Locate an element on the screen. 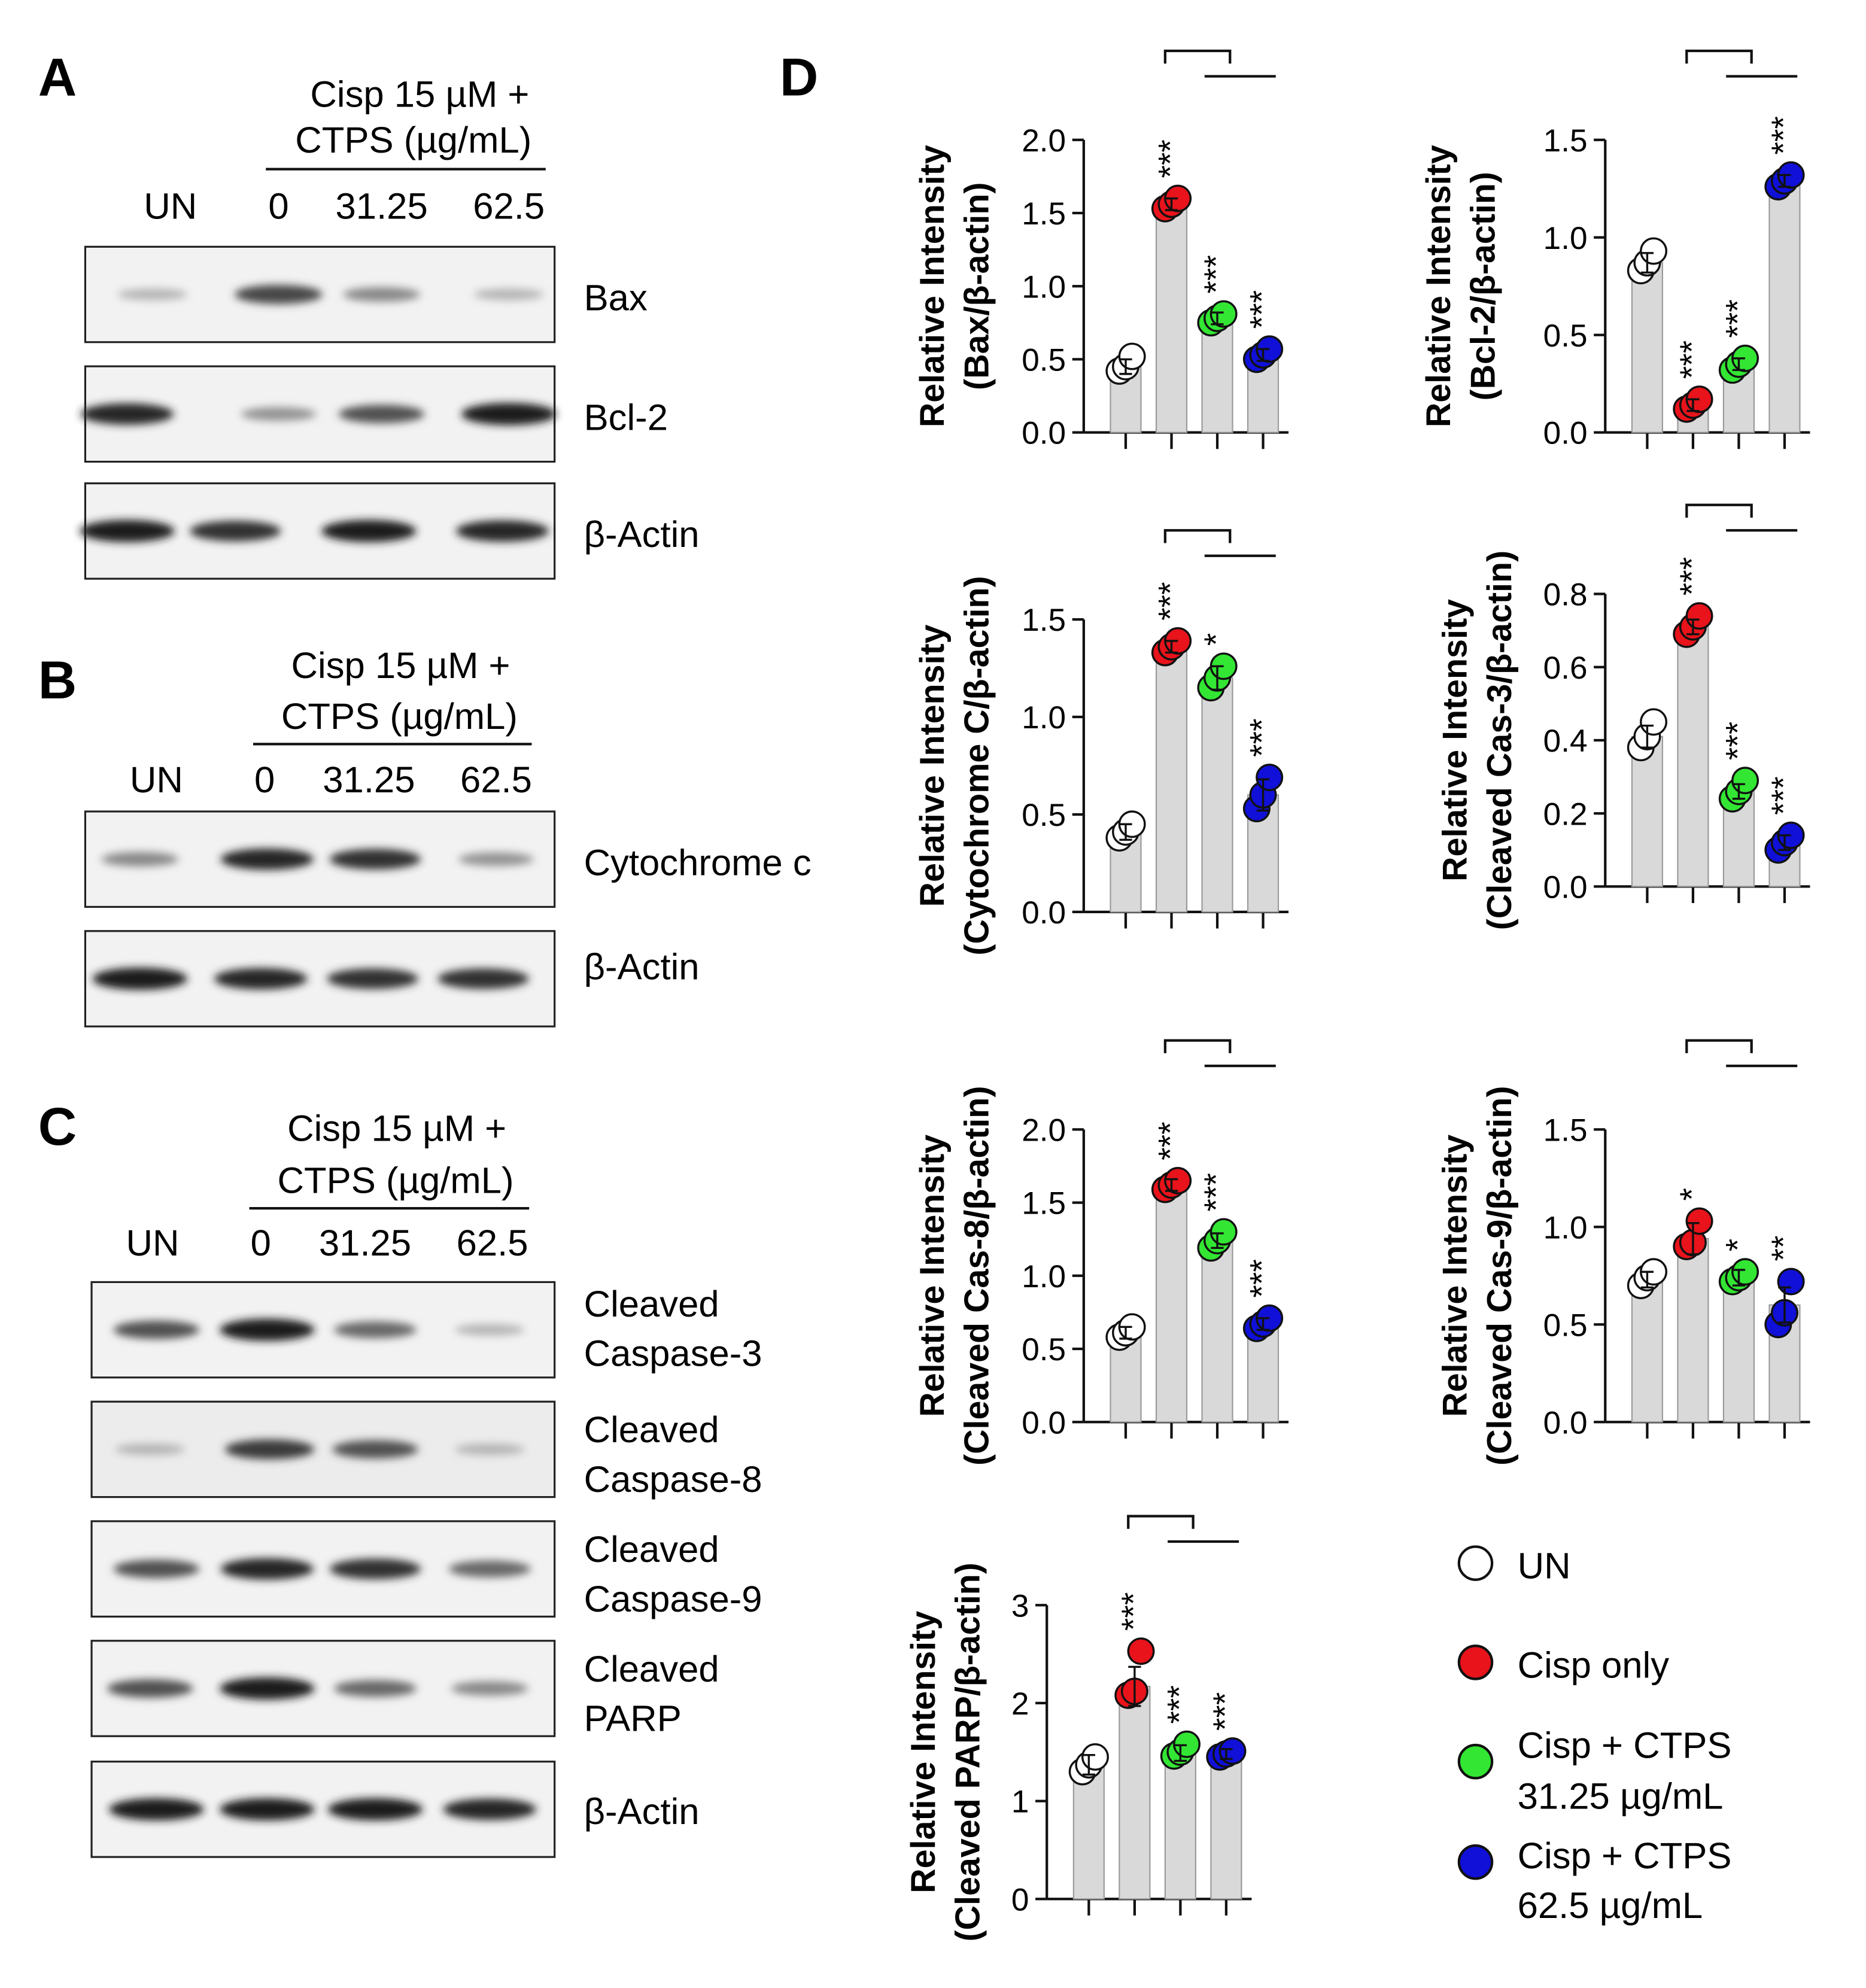 The width and height of the screenshot is (1866, 1988). blot-cleaved-parp is located at coordinates (323, 1688).